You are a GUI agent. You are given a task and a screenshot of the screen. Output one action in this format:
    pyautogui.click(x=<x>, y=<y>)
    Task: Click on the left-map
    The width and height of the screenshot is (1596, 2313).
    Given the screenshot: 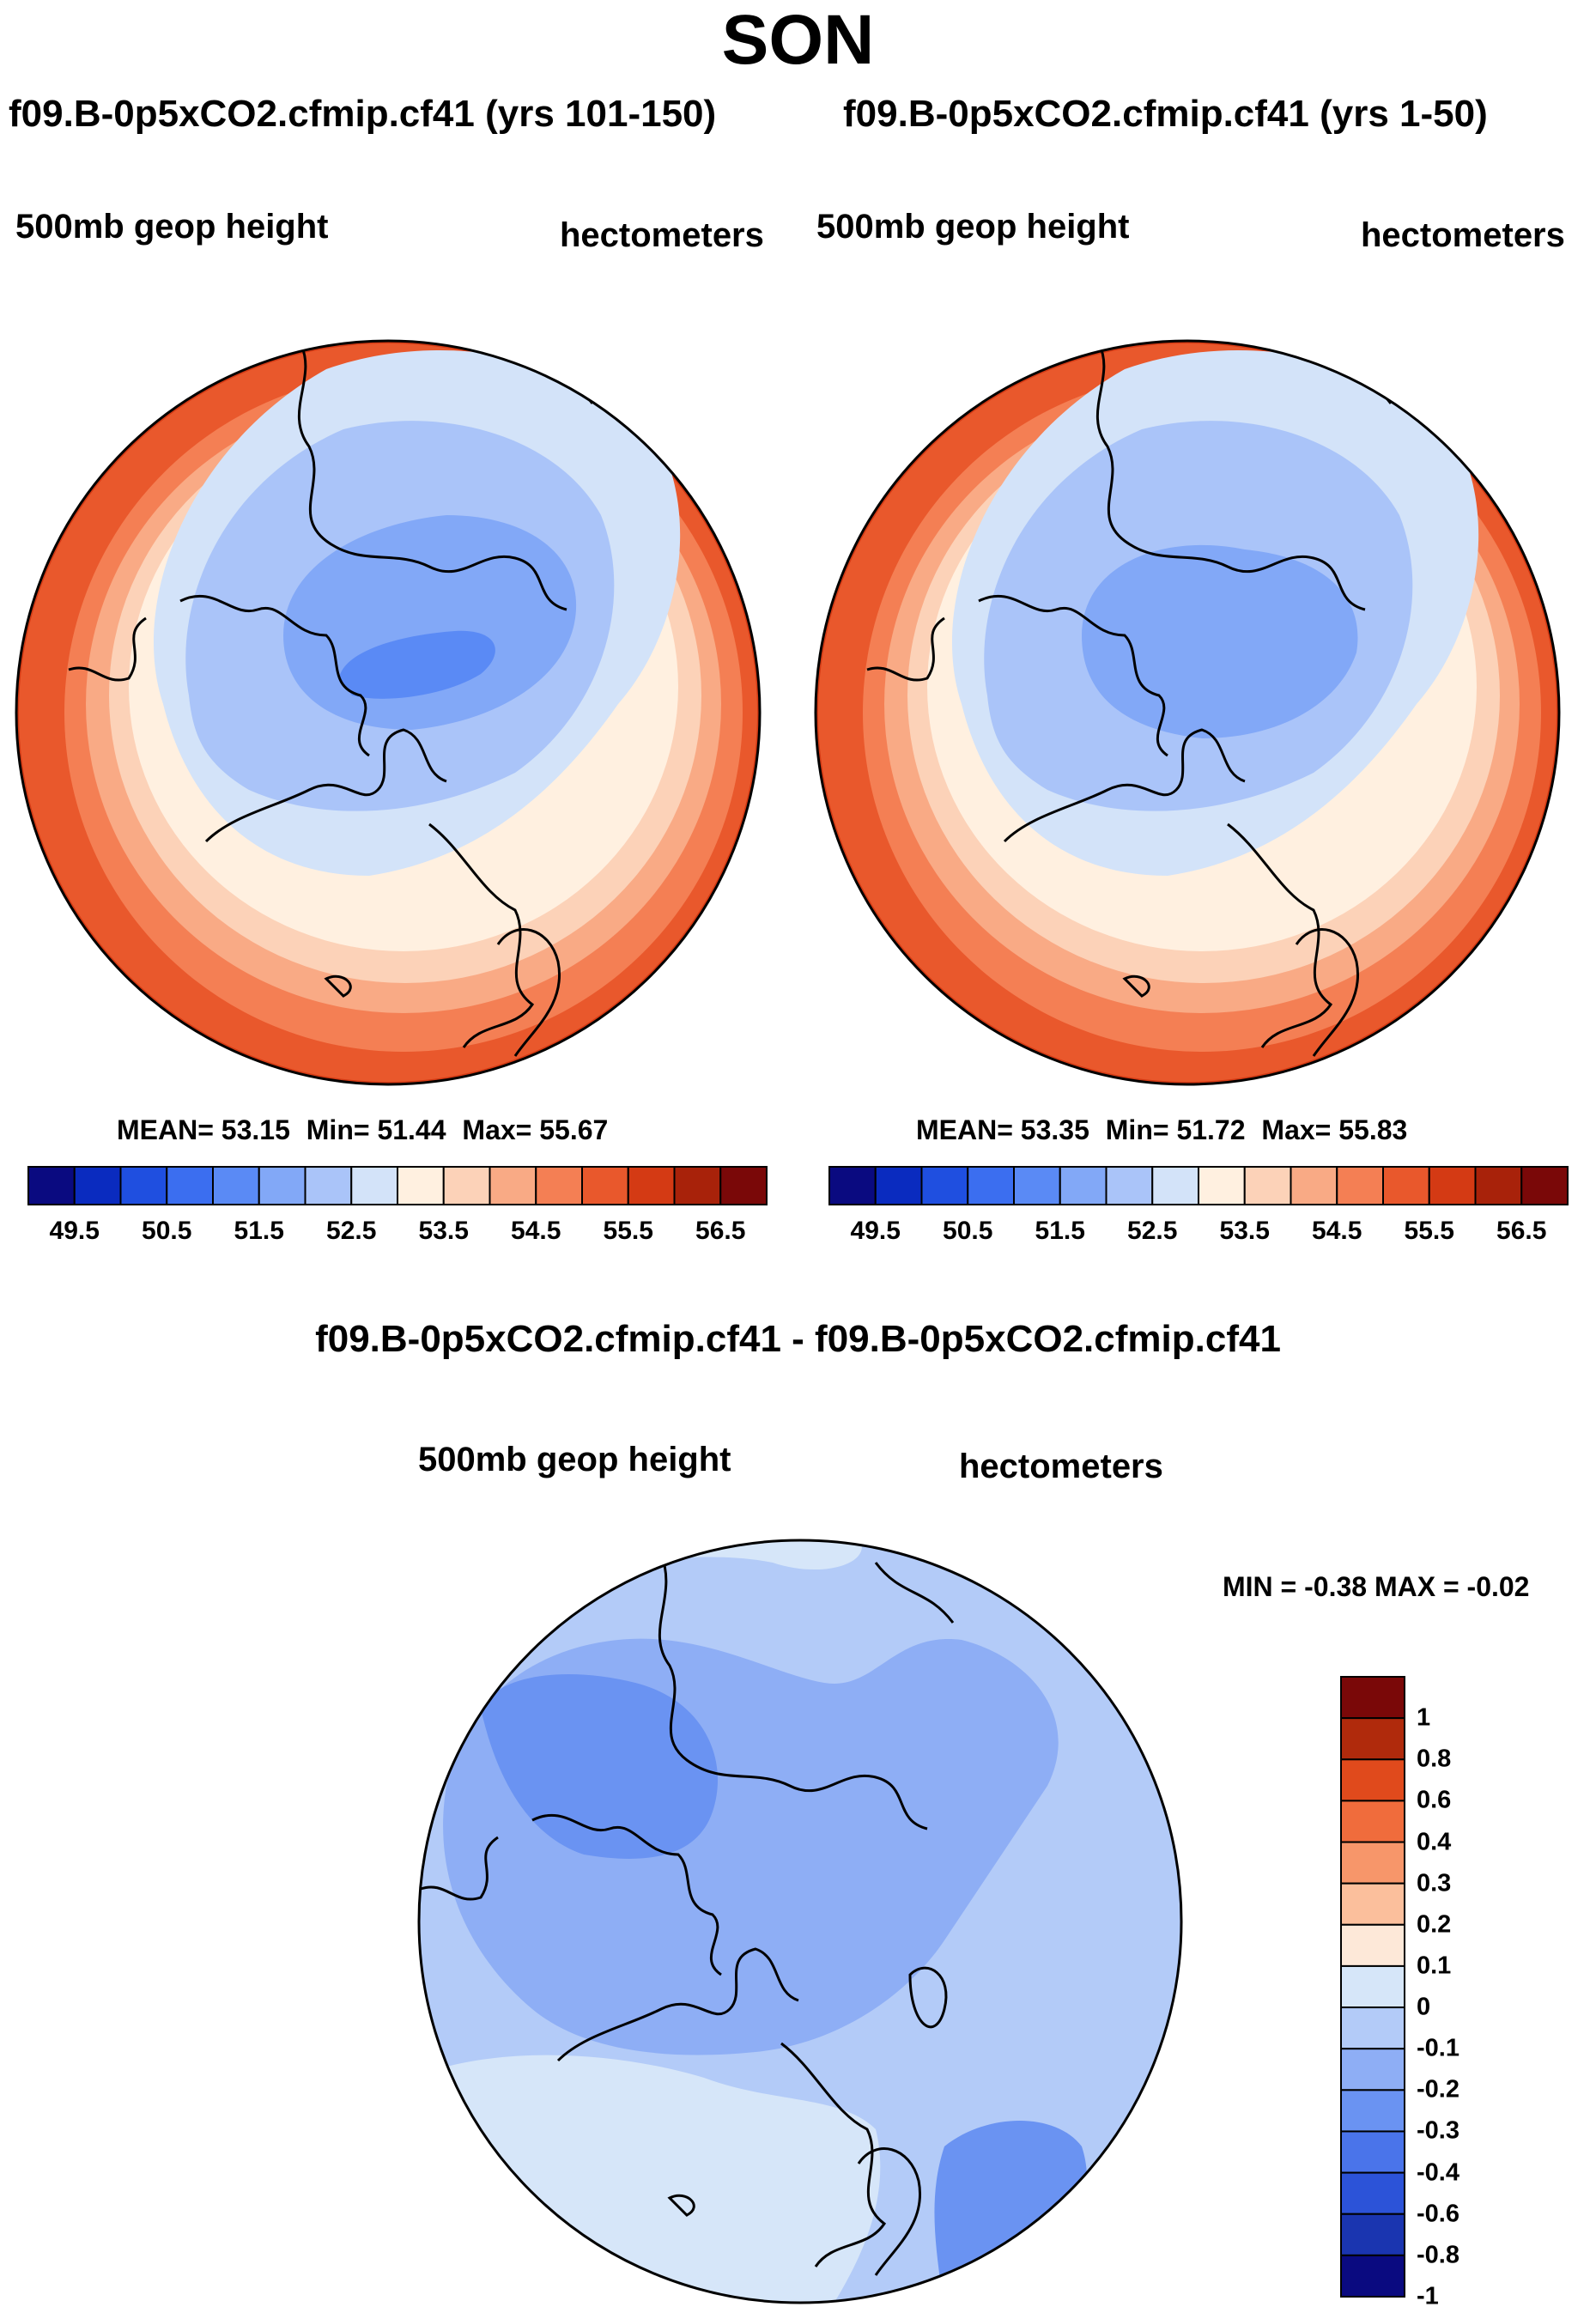 What is the action you would take?
    pyautogui.click(x=388, y=712)
    